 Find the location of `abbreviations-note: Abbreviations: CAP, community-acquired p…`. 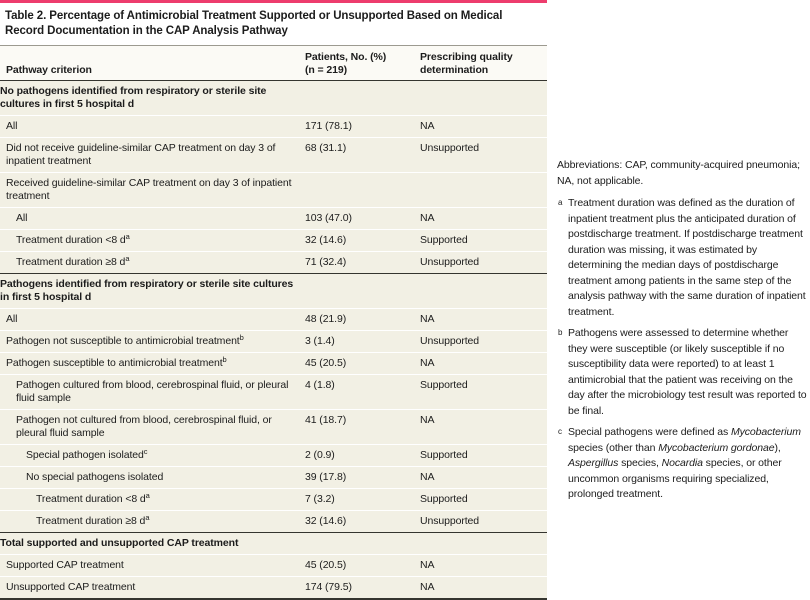

abbreviations-note: Abbreviations: CAP, community-acquired p… is located at coordinates (678, 173).